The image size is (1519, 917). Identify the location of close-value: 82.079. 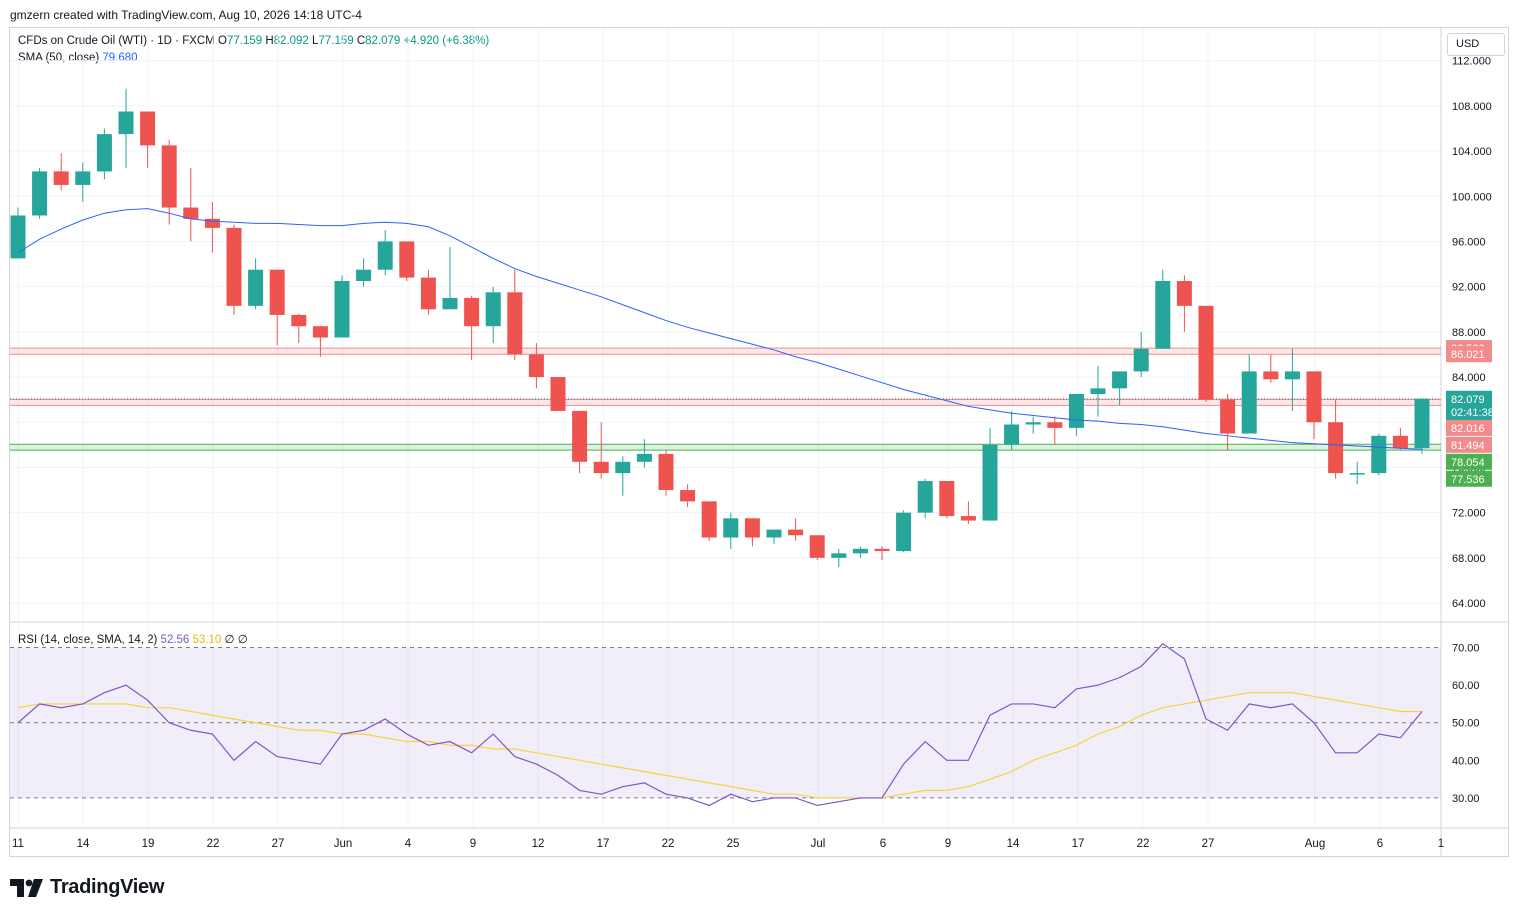
(383, 41).